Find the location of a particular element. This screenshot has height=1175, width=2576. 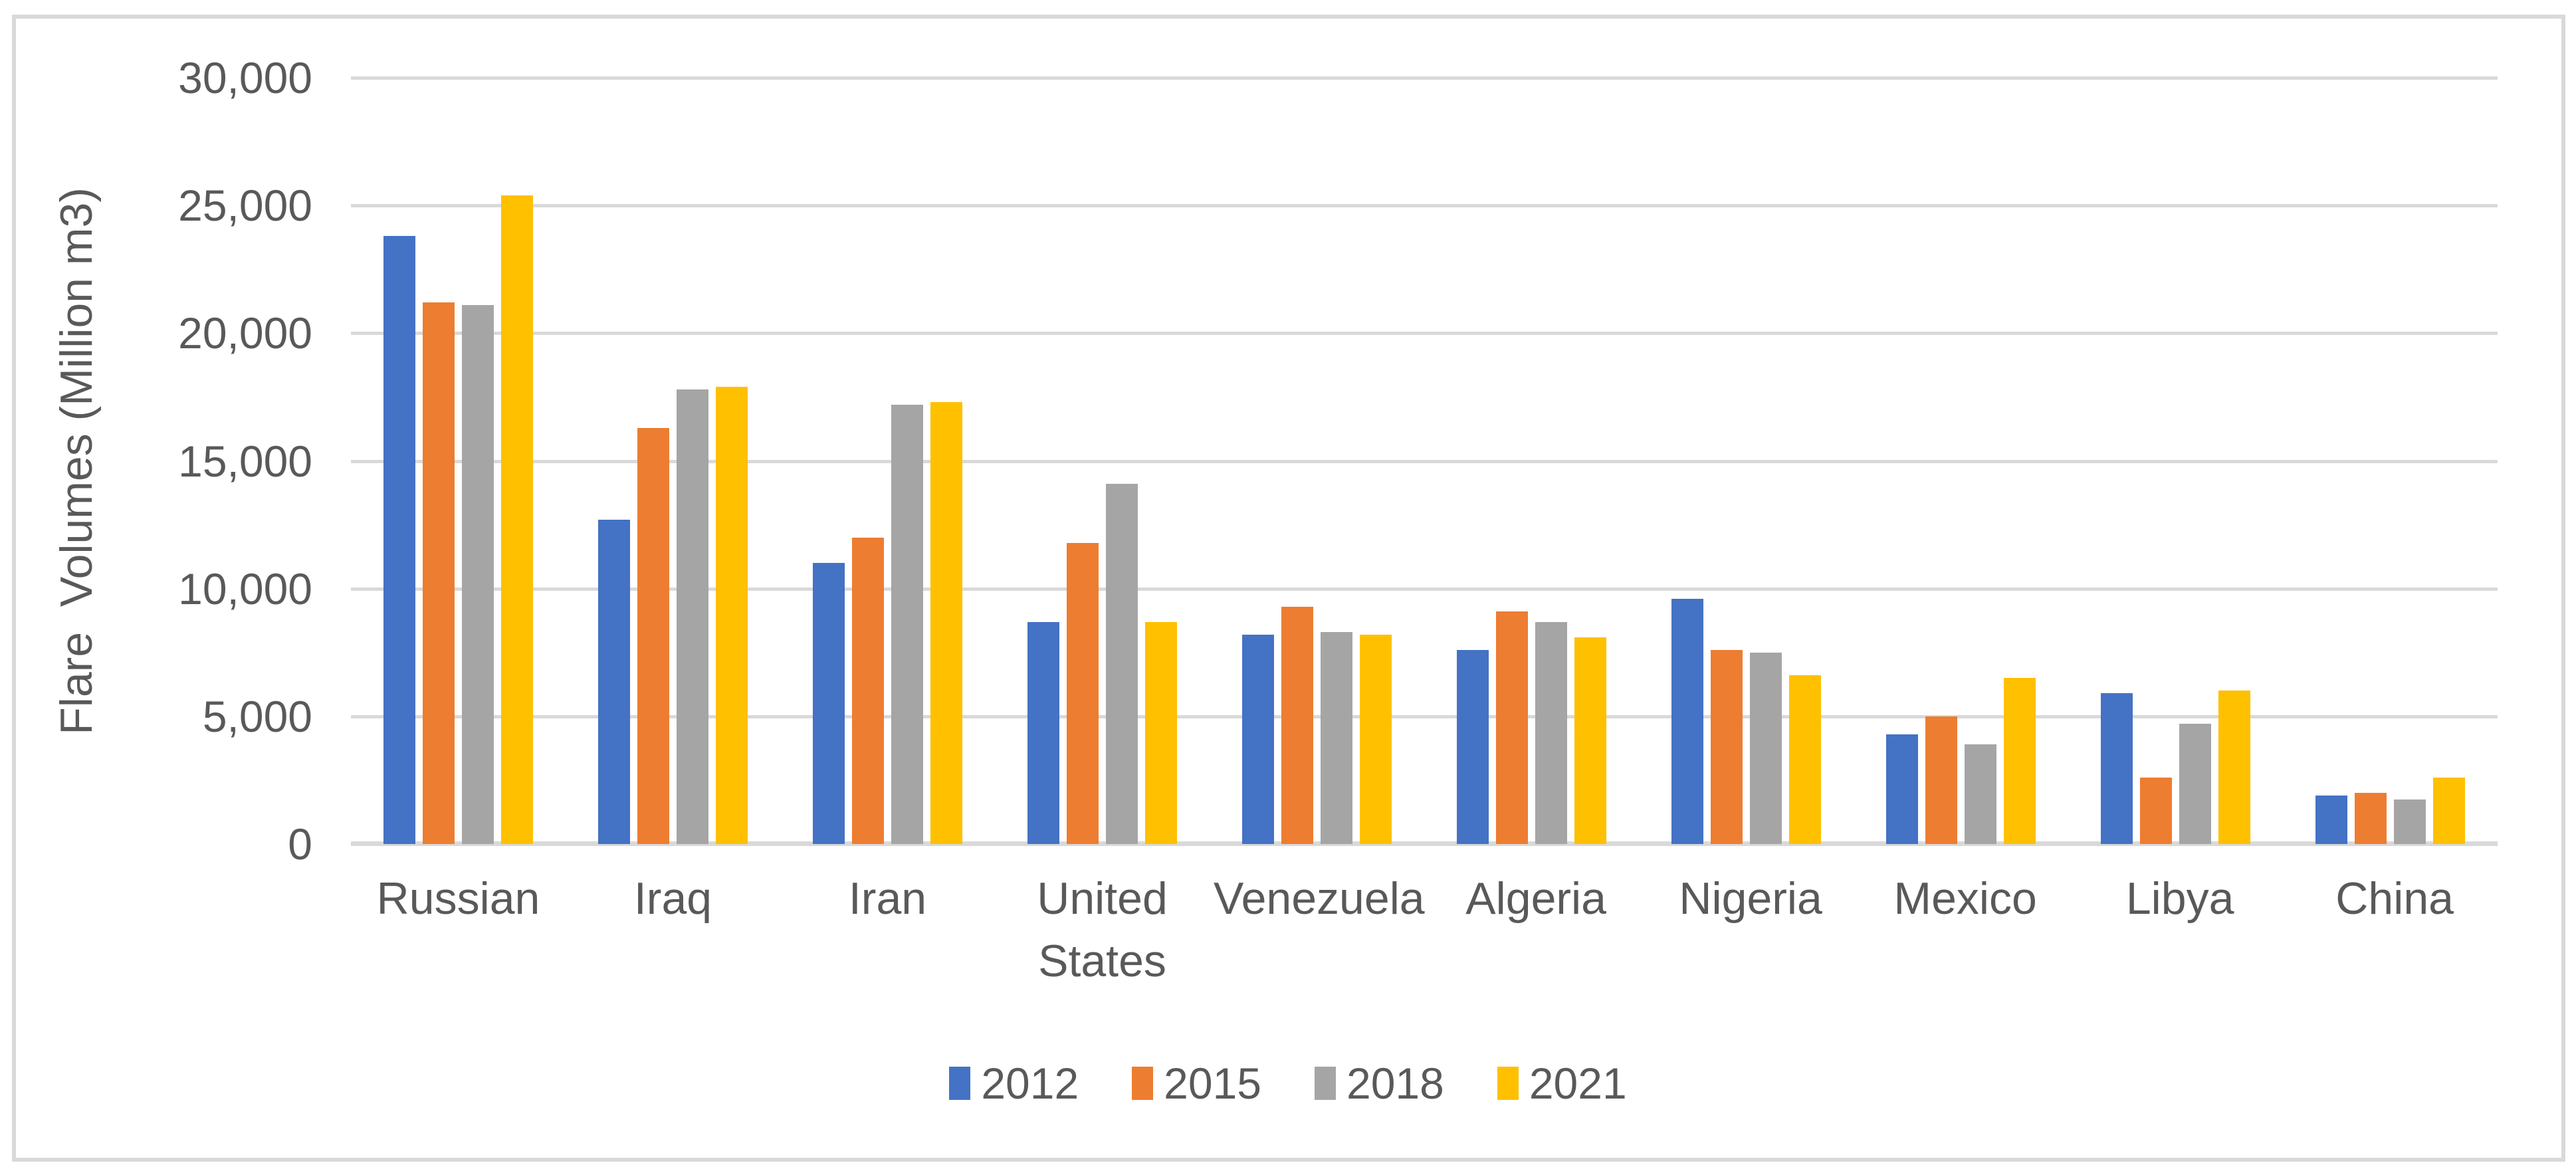

bar-2015-iraq is located at coordinates (653, 635).